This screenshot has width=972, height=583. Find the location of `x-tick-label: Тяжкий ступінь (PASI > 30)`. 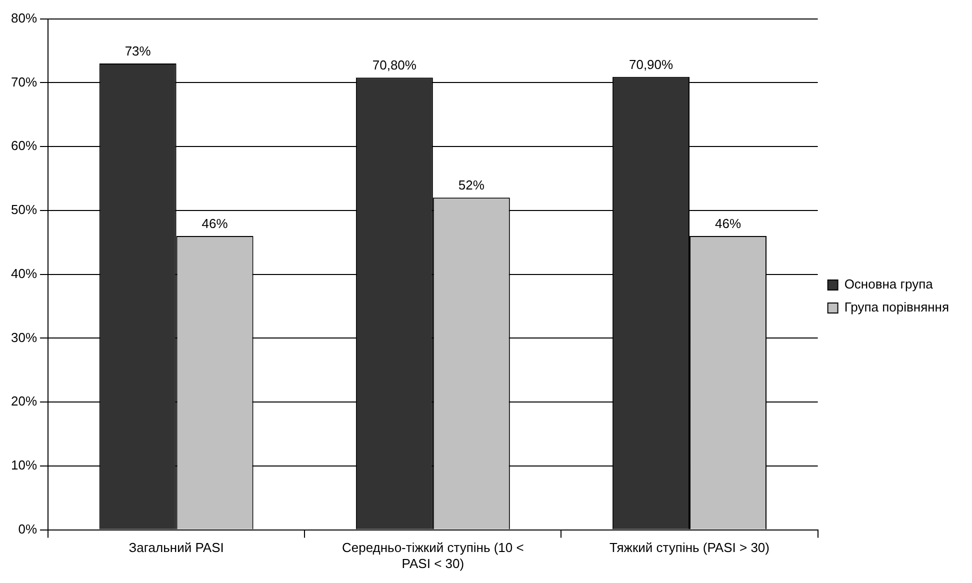

x-tick-label: Тяжкий ступінь (PASI > 30) is located at coordinates (690, 548).